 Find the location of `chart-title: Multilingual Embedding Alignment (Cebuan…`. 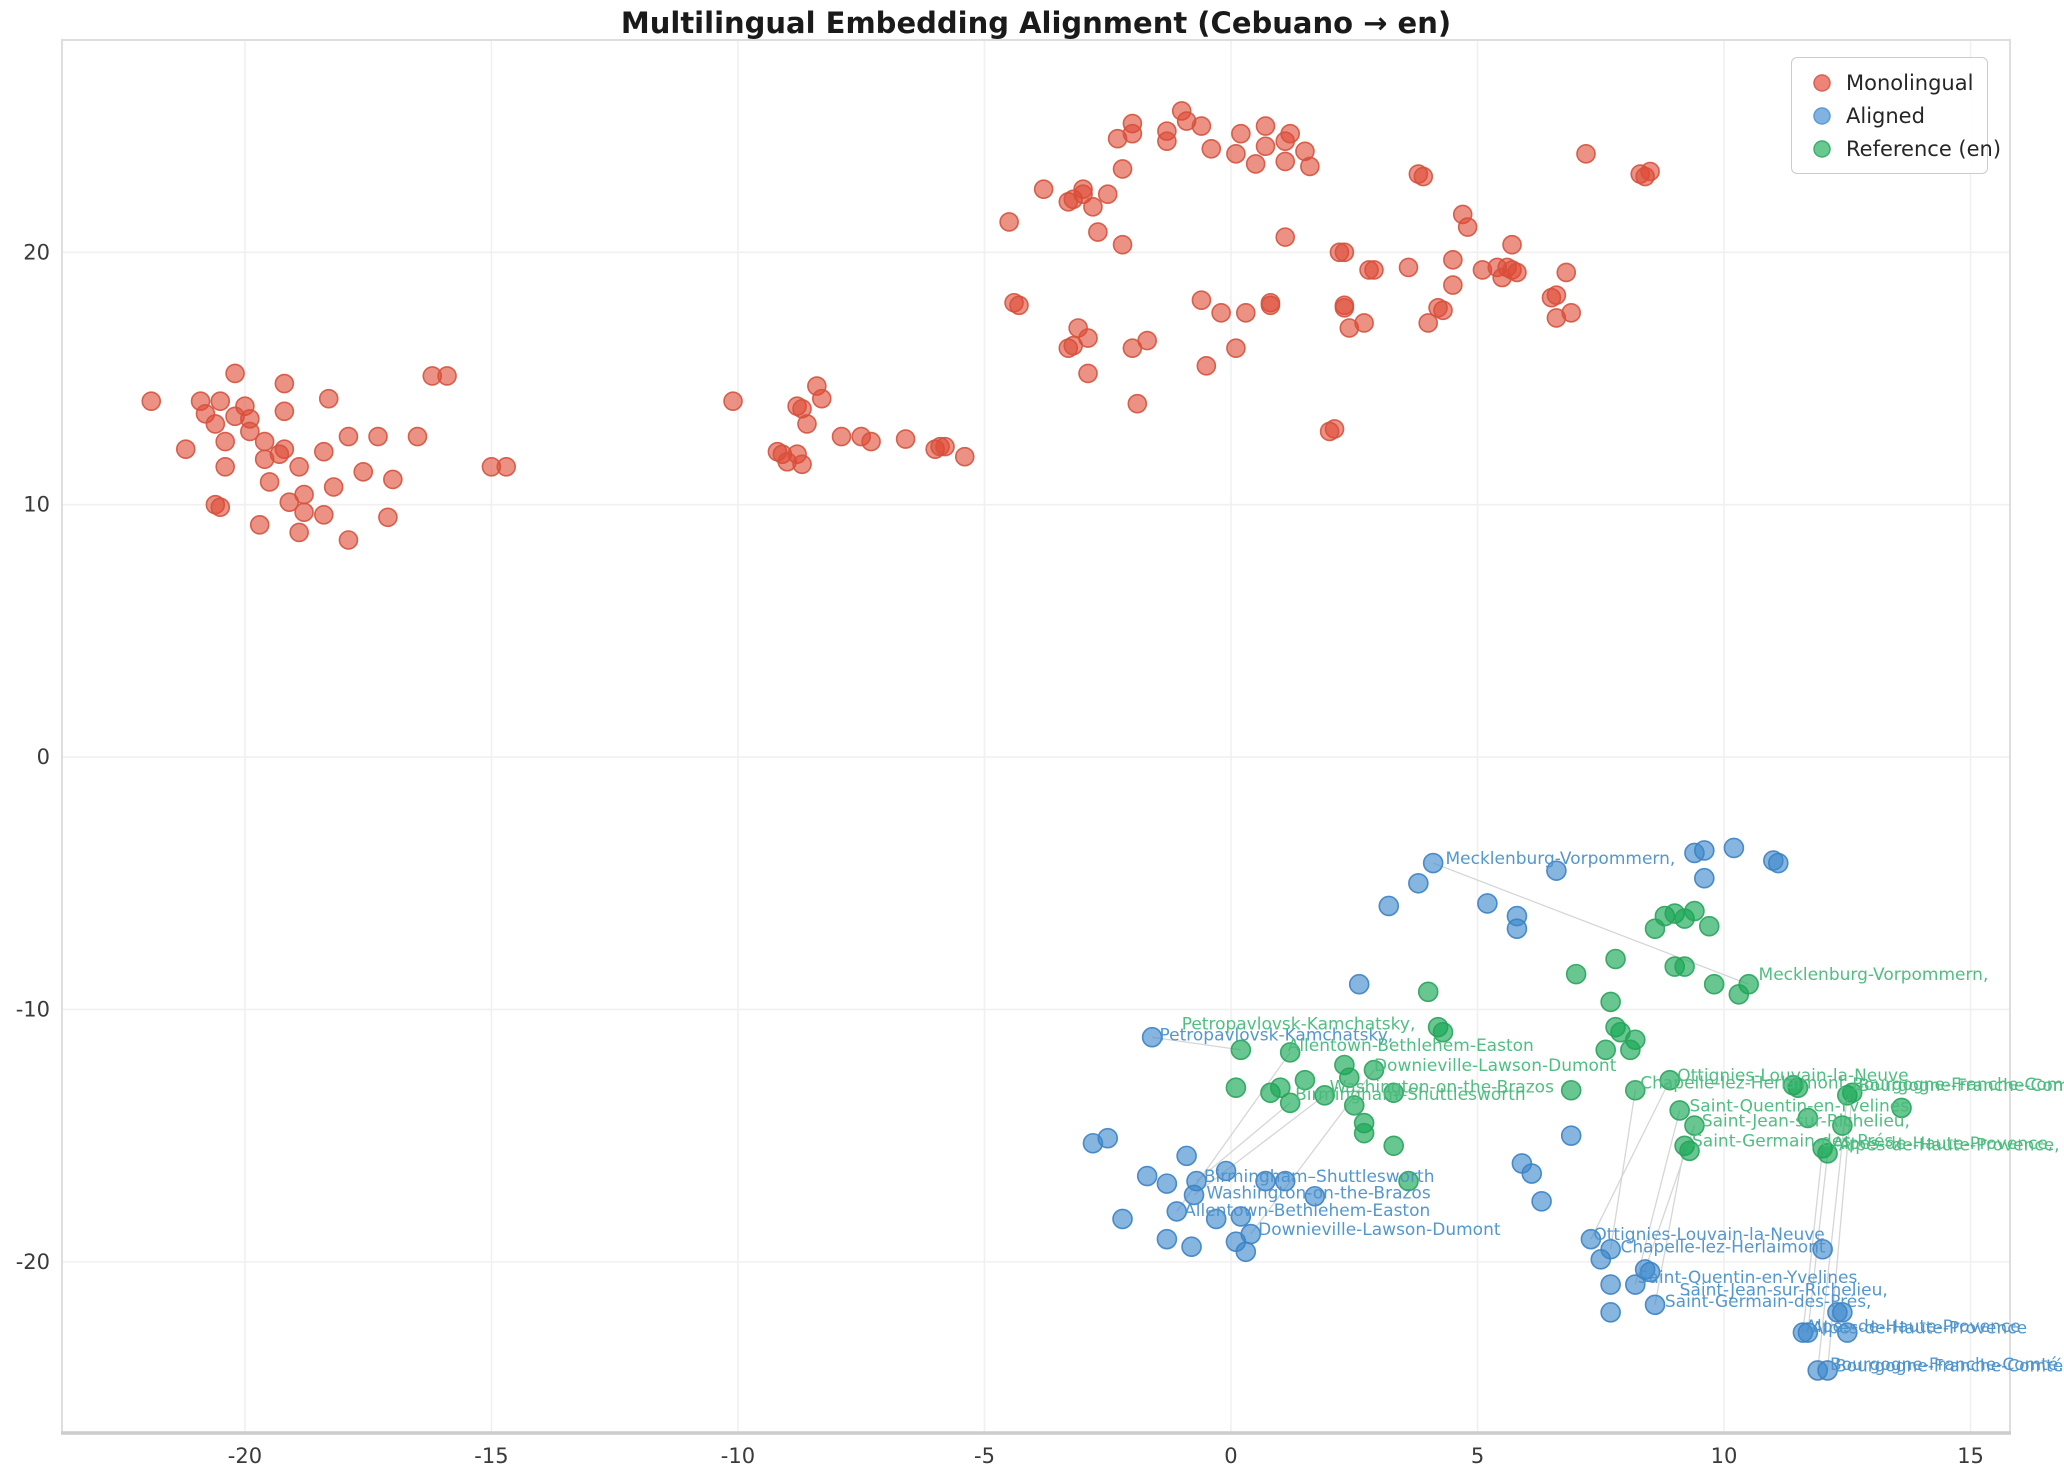

chart-title: Multilingual Embedding Alignment (Cebuan… is located at coordinates (1036, 23).